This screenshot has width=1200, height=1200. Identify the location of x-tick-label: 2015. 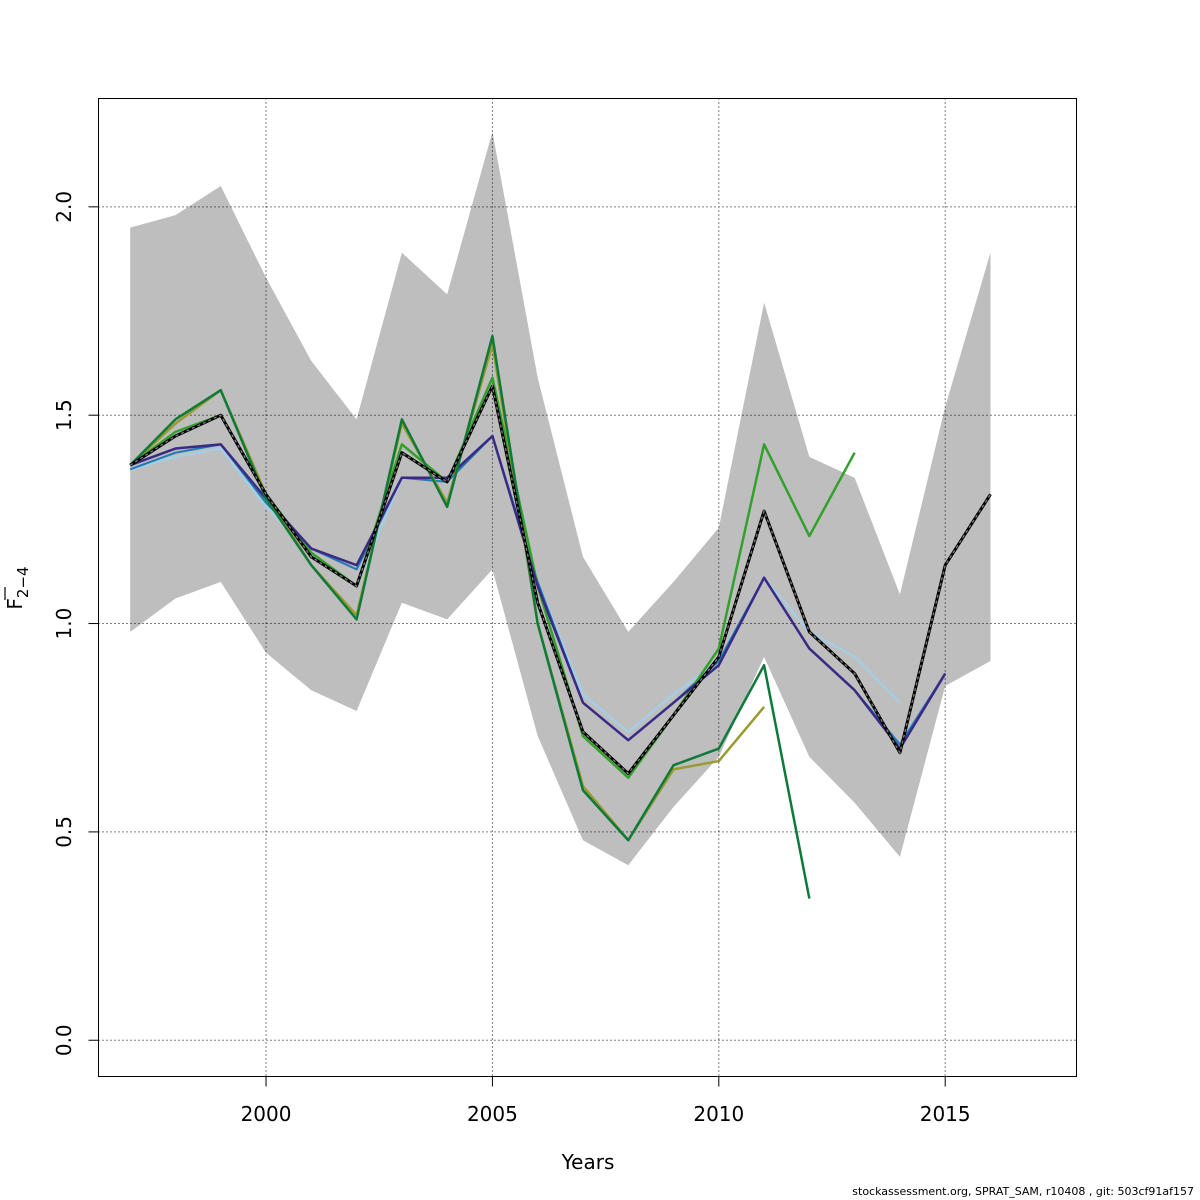
(945, 1114).